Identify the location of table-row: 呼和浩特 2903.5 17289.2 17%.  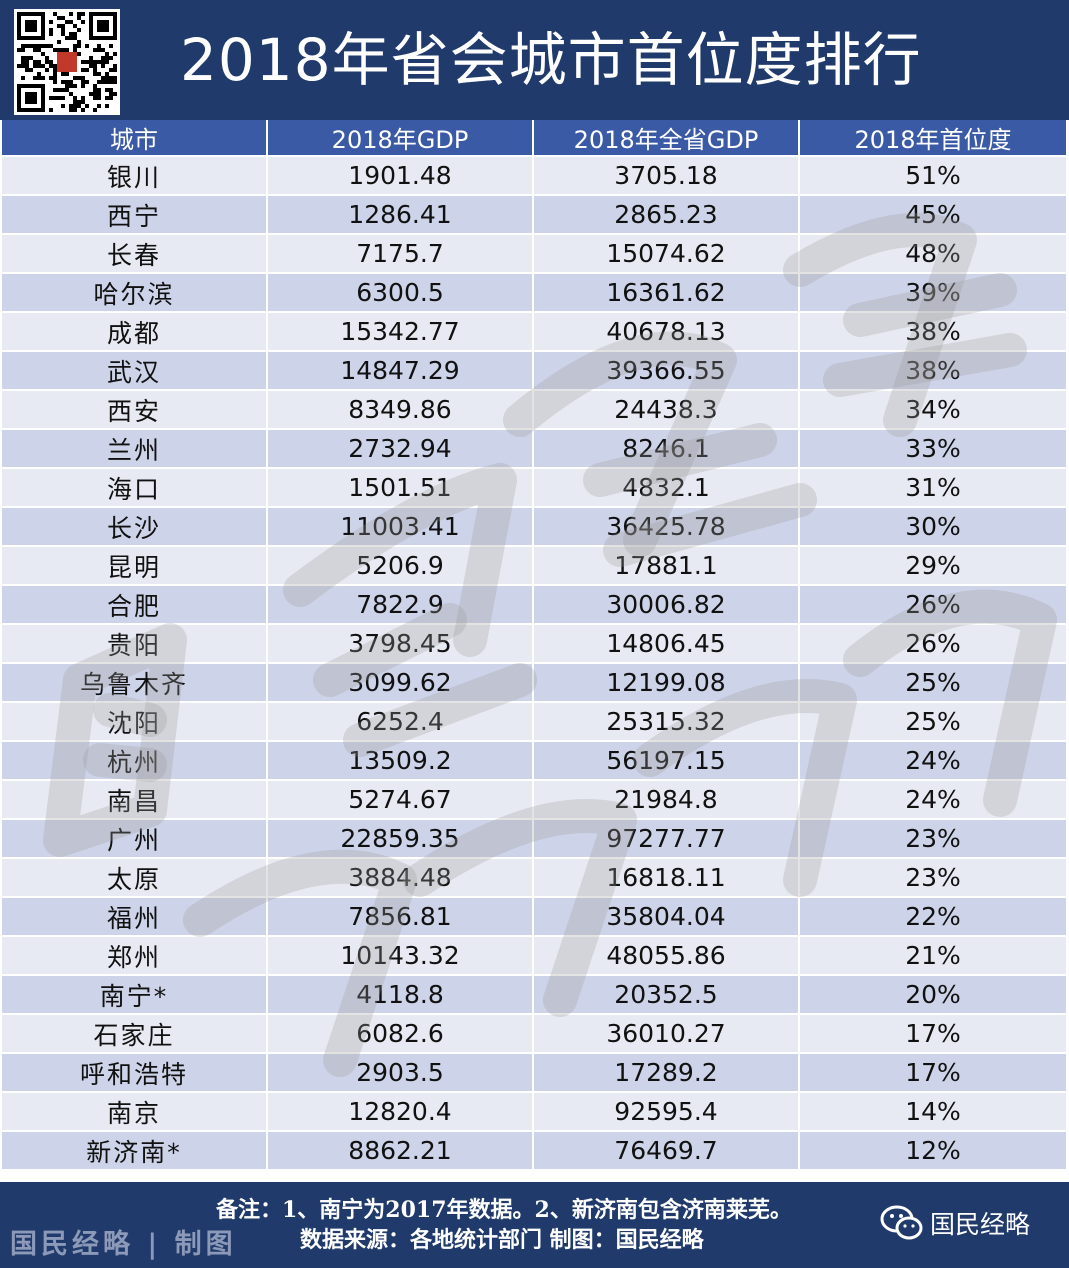
(534, 1072).